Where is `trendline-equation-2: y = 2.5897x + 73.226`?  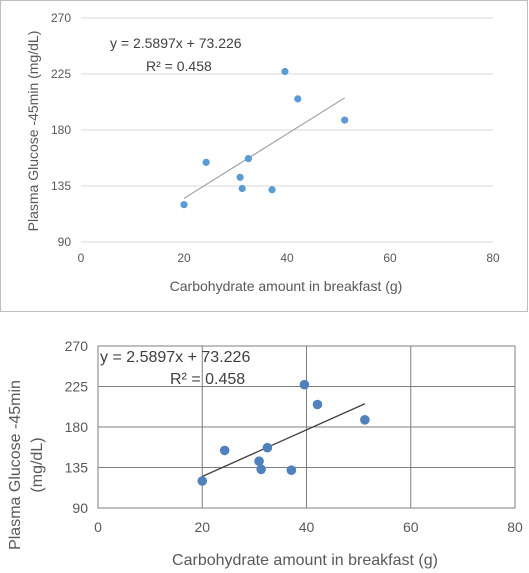
trendline-equation-2: y = 2.5897x + 73.226 is located at coordinates (175, 357).